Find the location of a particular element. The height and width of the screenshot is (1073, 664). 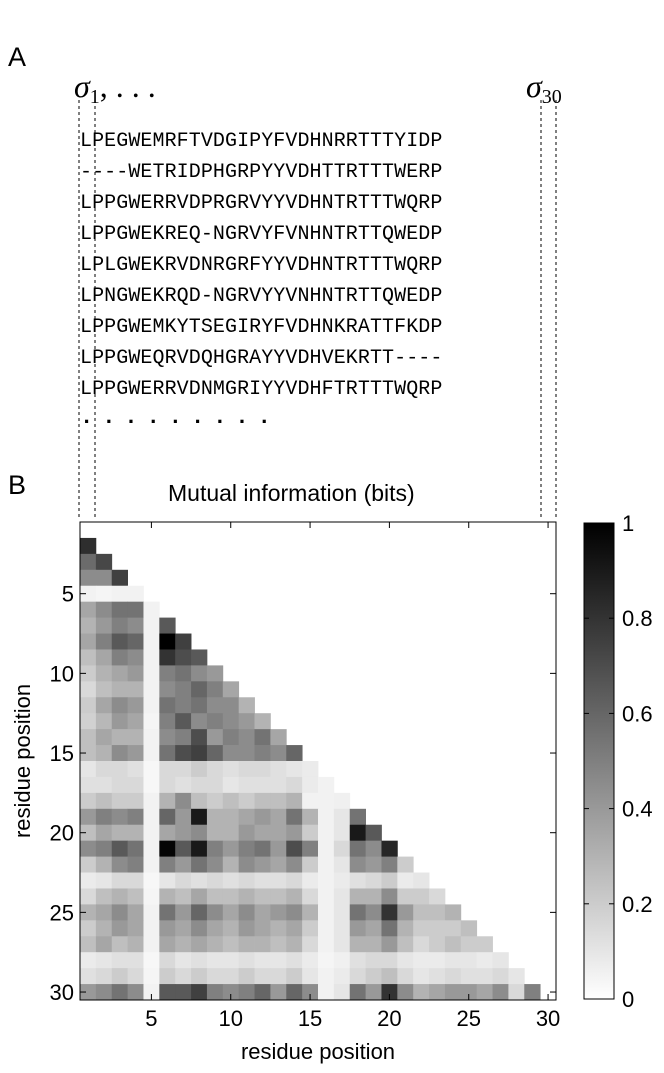

sequence-row: LPNGWEKRQD-NGRVYYVNHNTRTTQWEDP is located at coordinates (261, 296).